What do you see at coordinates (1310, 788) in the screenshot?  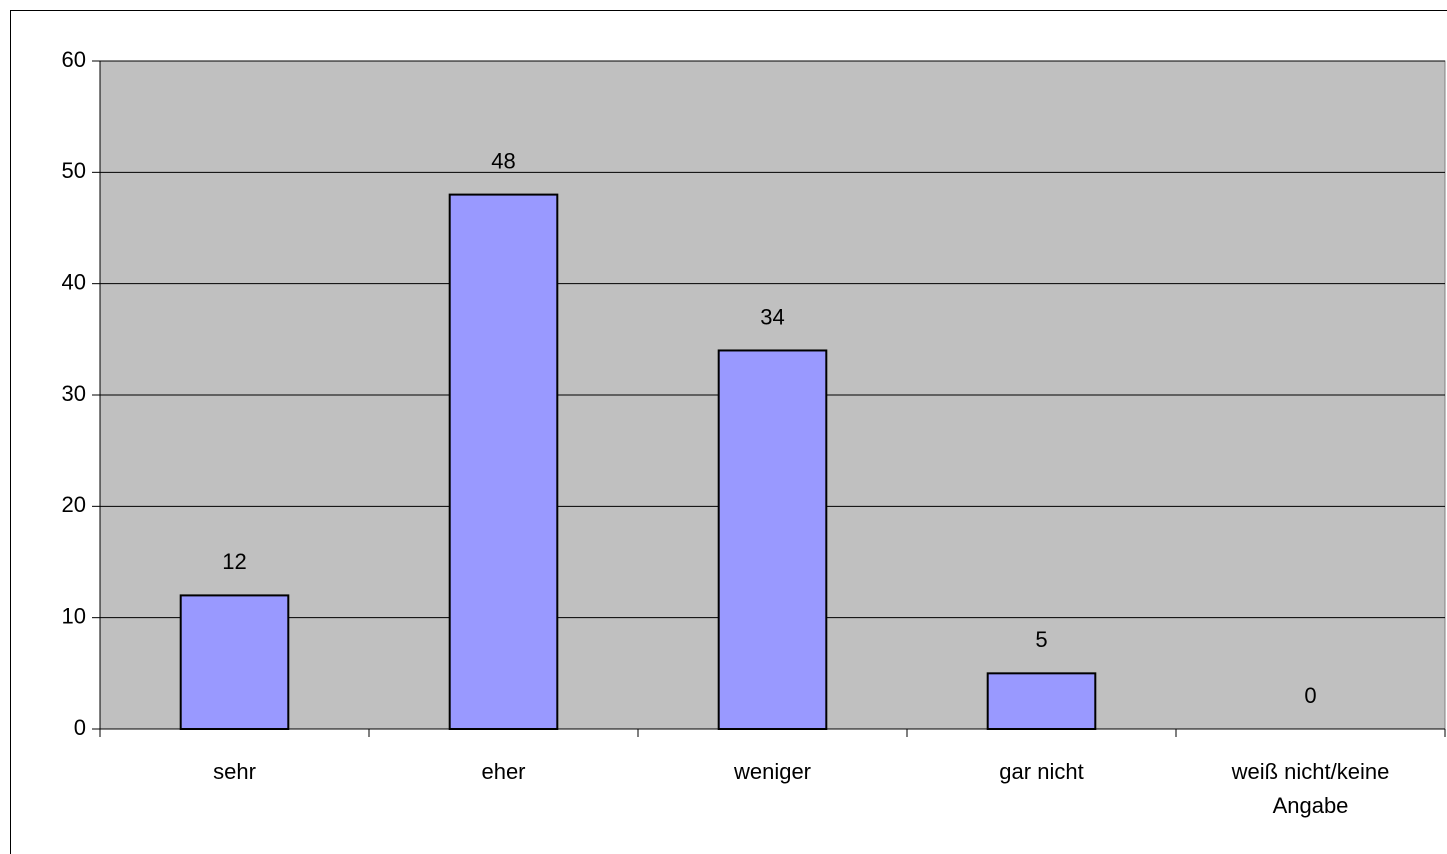 I see `x-tick-label: weiß nicht/keine Angabe` at bounding box center [1310, 788].